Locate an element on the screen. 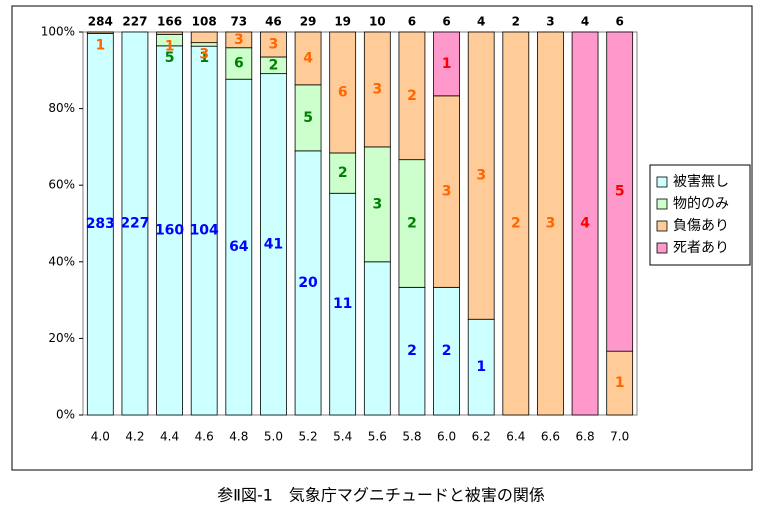  x-tick-label: 5.0 is located at coordinates (273, 437).